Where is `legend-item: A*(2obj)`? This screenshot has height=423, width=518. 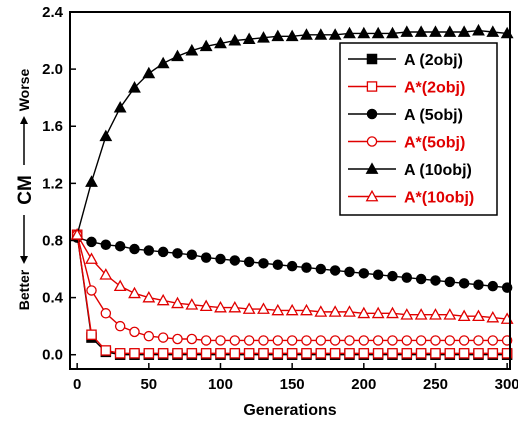 legend-item: A*(2obj) is located at coordinates (406, 88).